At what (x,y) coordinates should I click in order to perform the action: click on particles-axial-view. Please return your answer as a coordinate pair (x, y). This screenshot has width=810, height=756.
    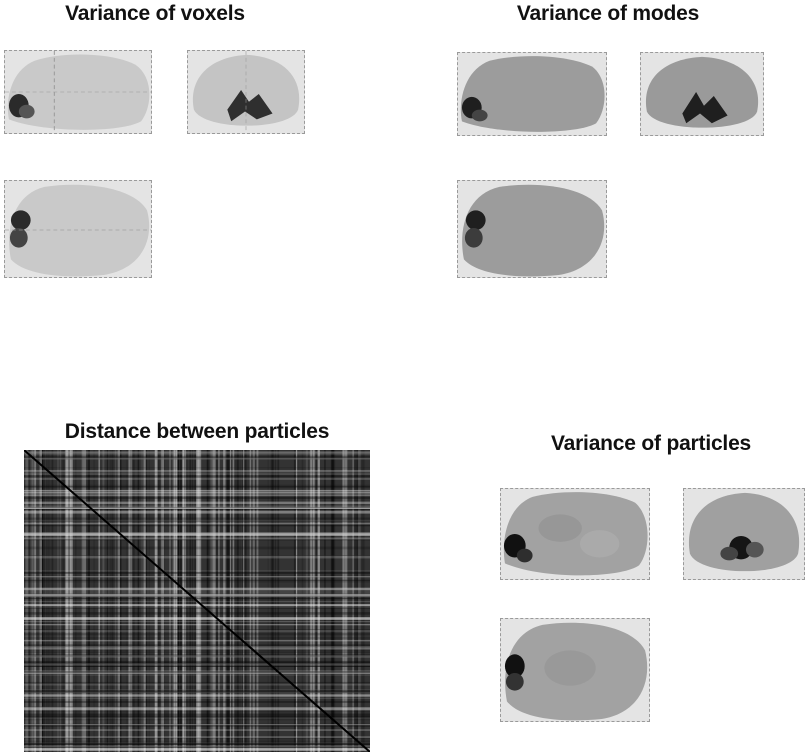
    Looking at the image, I should click on (575, 670).